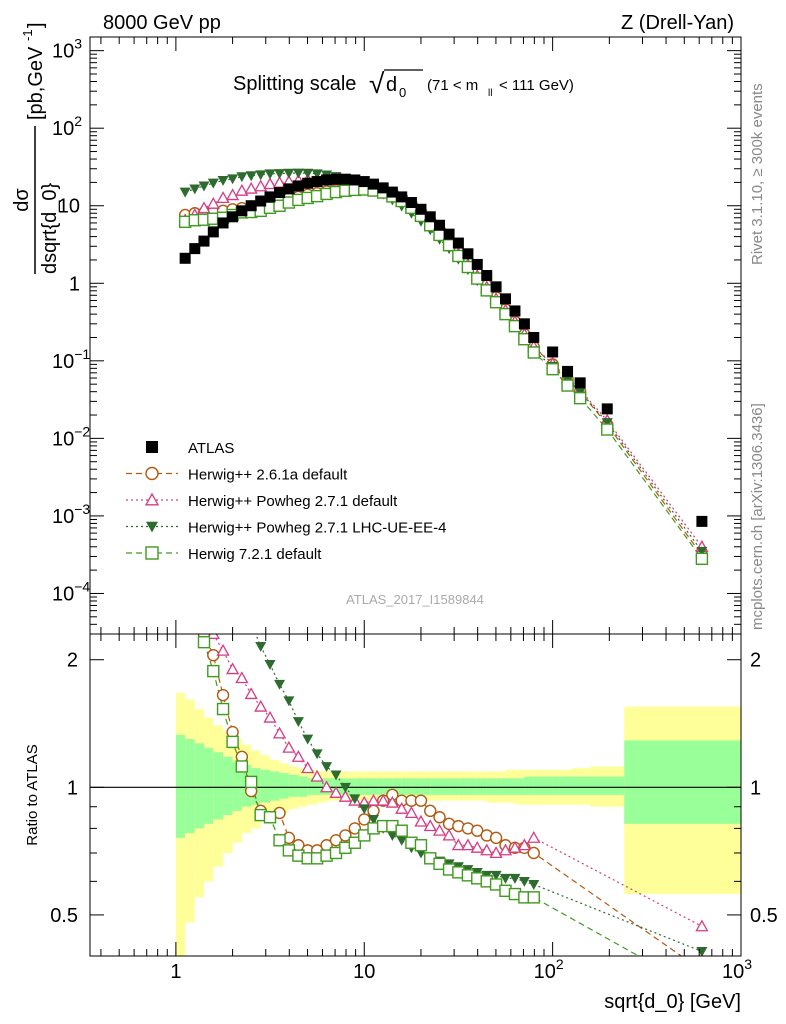  I want to click on legend-item: Herwig 7.2.1 default, so click(224, 554).